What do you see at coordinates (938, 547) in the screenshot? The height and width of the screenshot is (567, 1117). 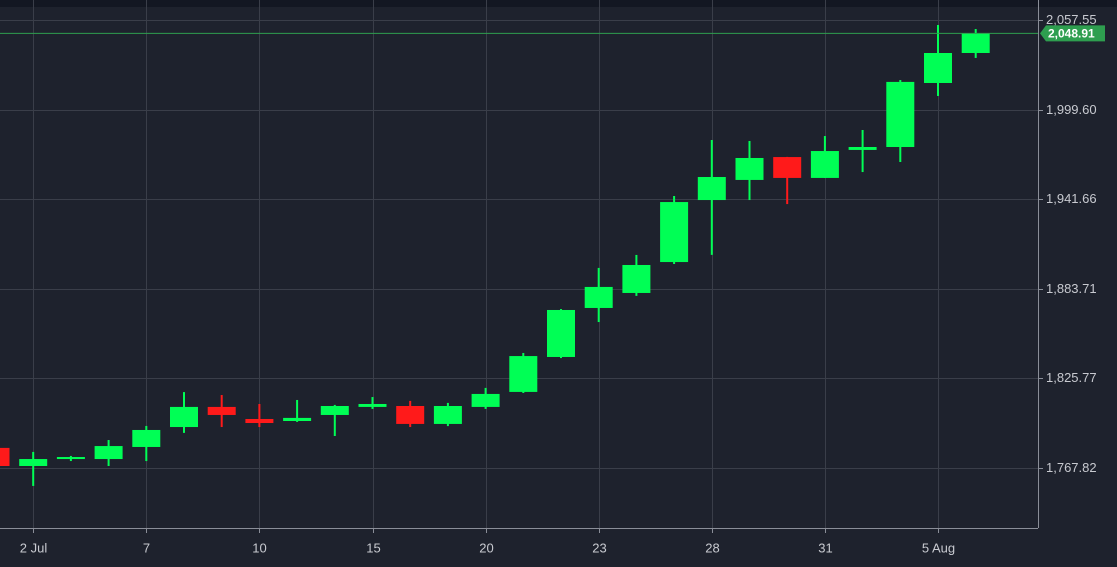 I see `x-tick-label: 5 Aug` at bounding box center [938, 547].